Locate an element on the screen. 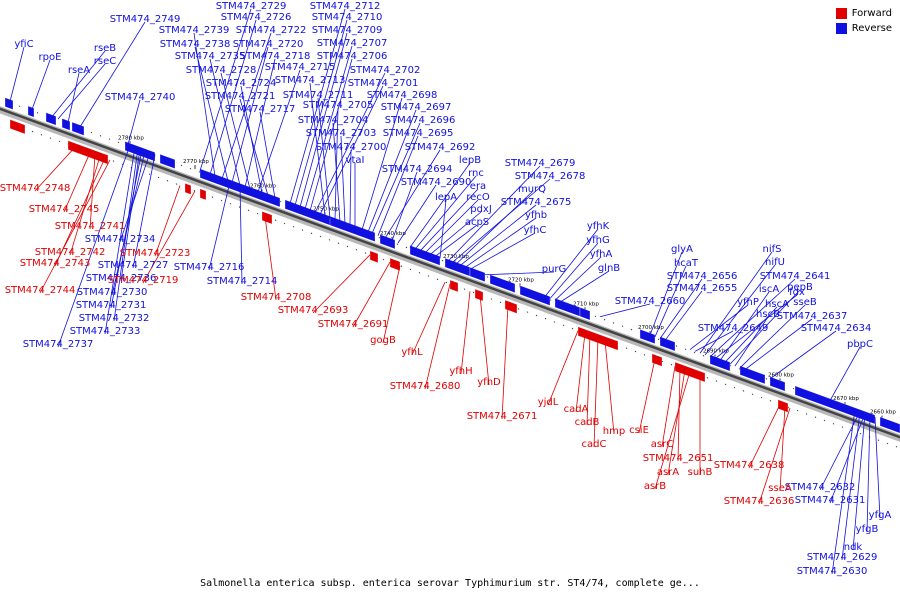 This screenshot has width=900, height=600. reverse-gene-label: murQ is located at coordinates (532, 189).